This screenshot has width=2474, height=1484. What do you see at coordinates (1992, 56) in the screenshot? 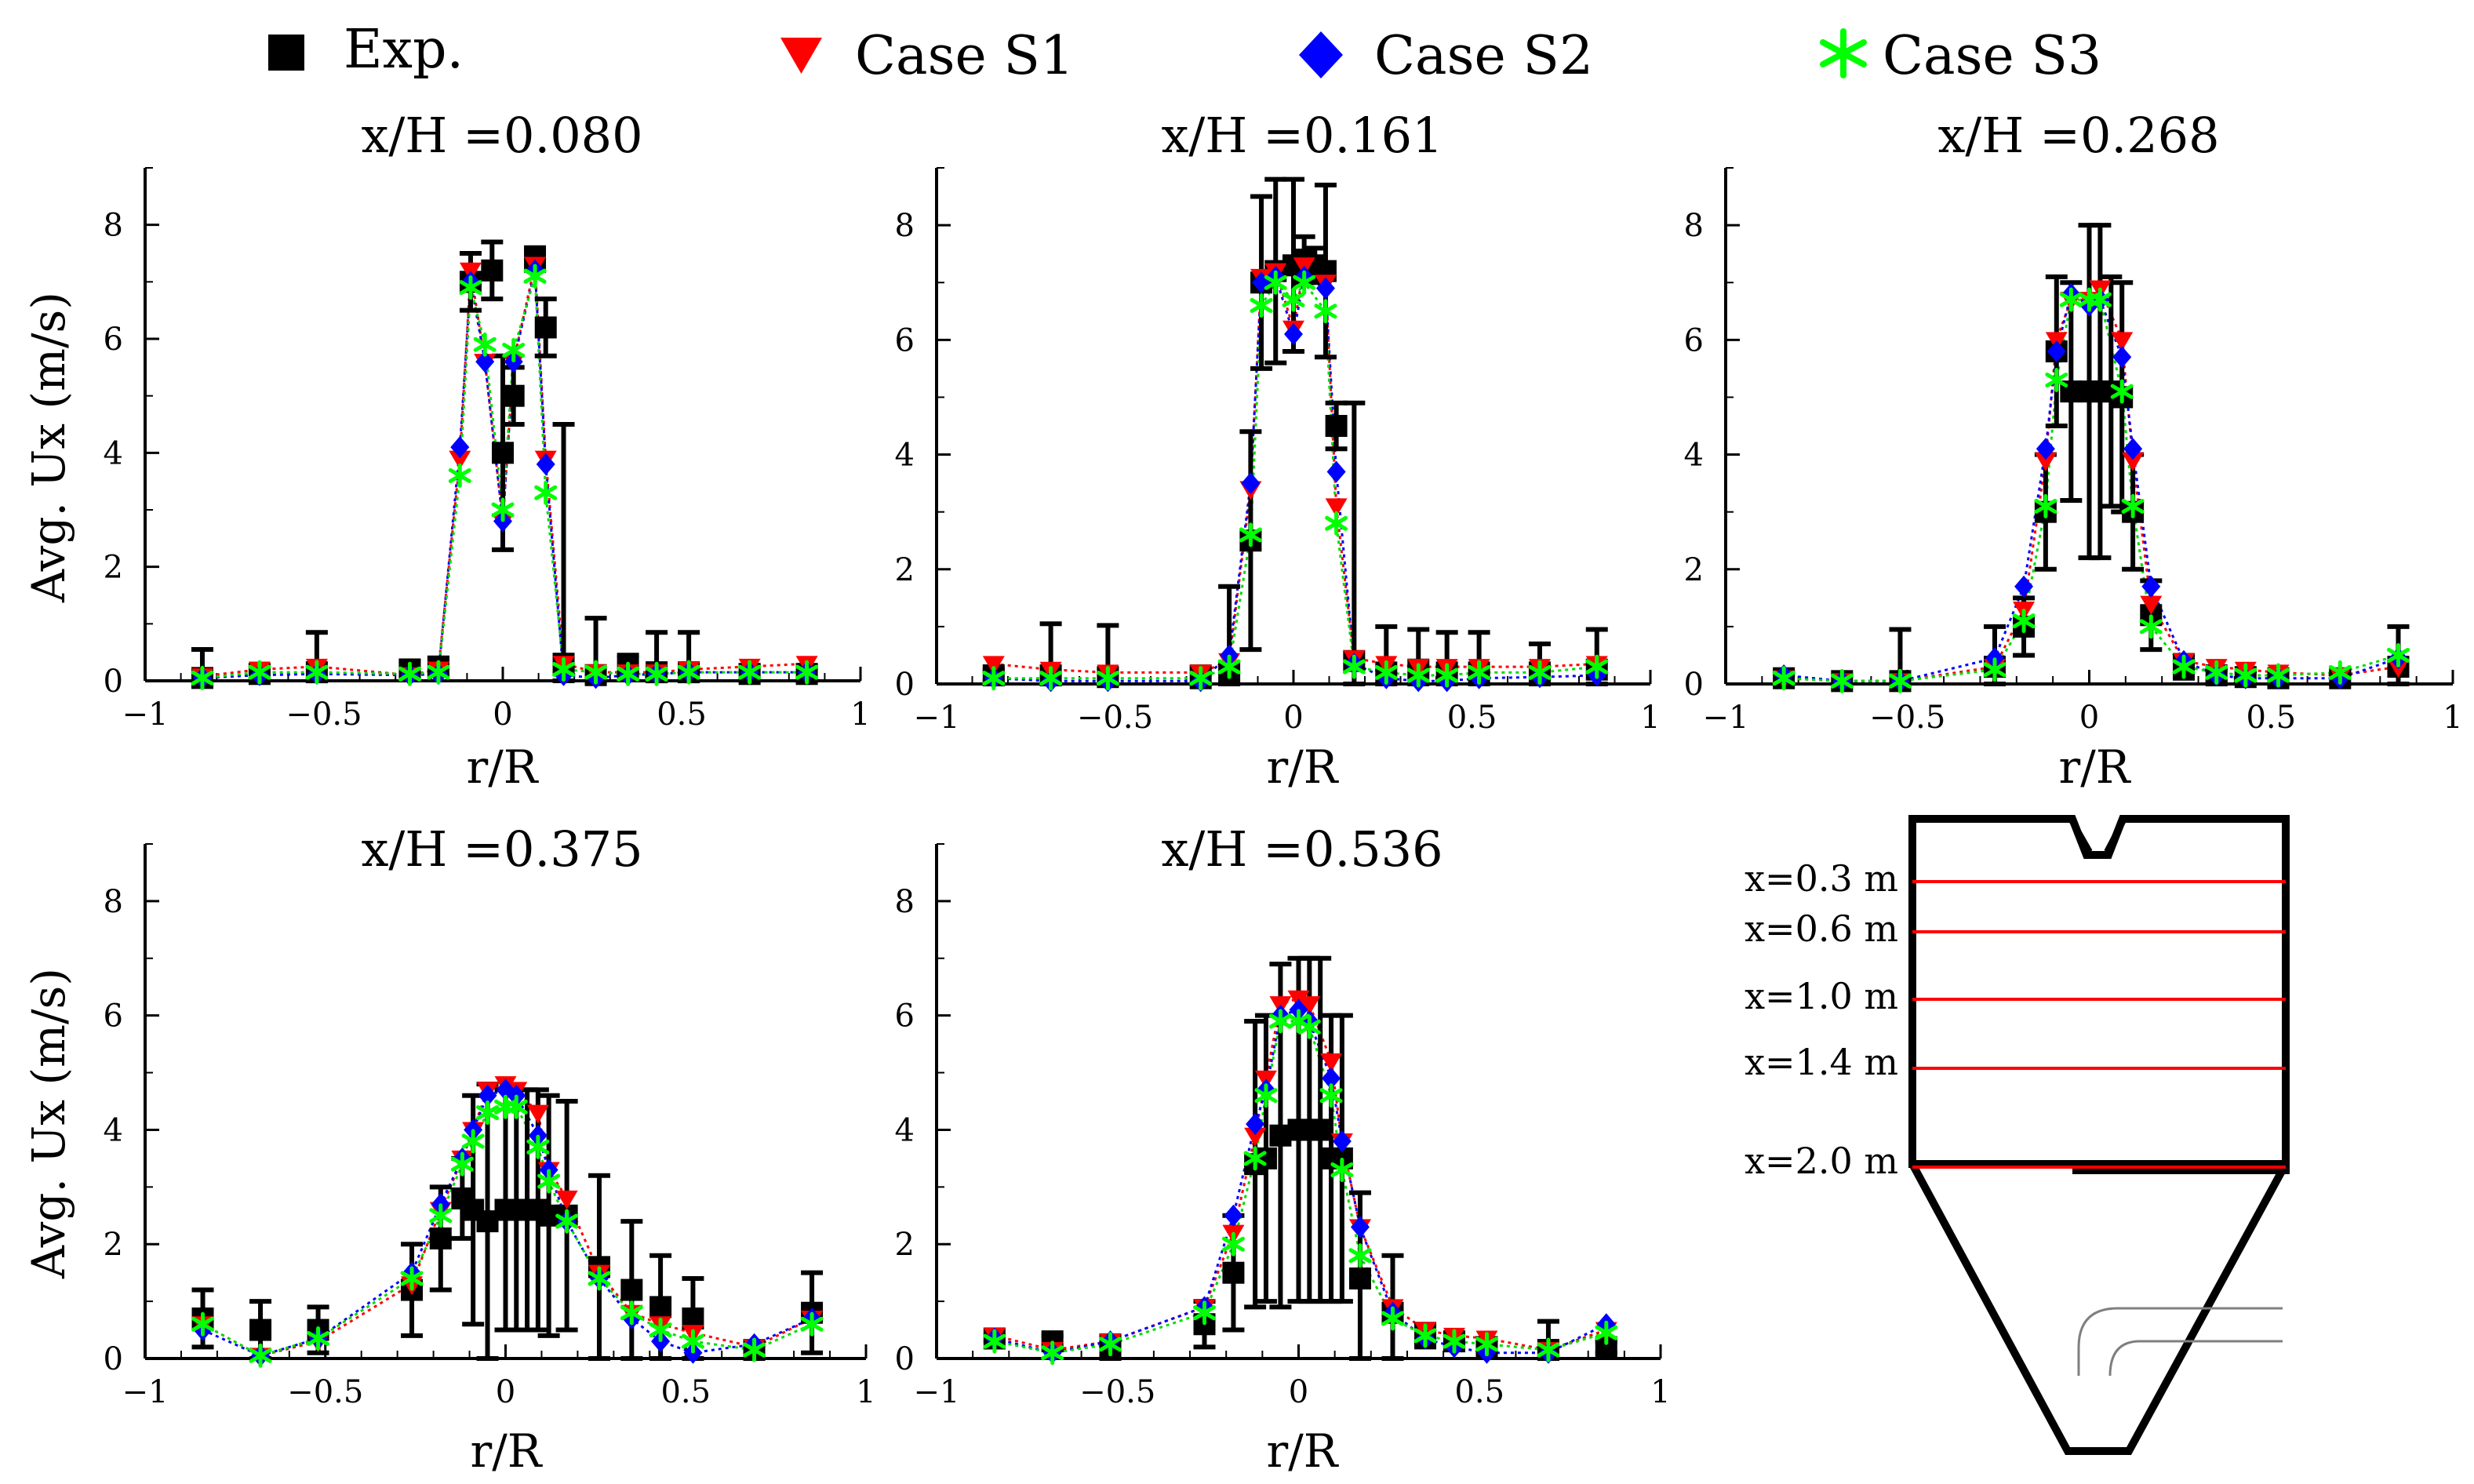
I see `legend-label-s3: Case S3` at bounding box center [1992, 56].